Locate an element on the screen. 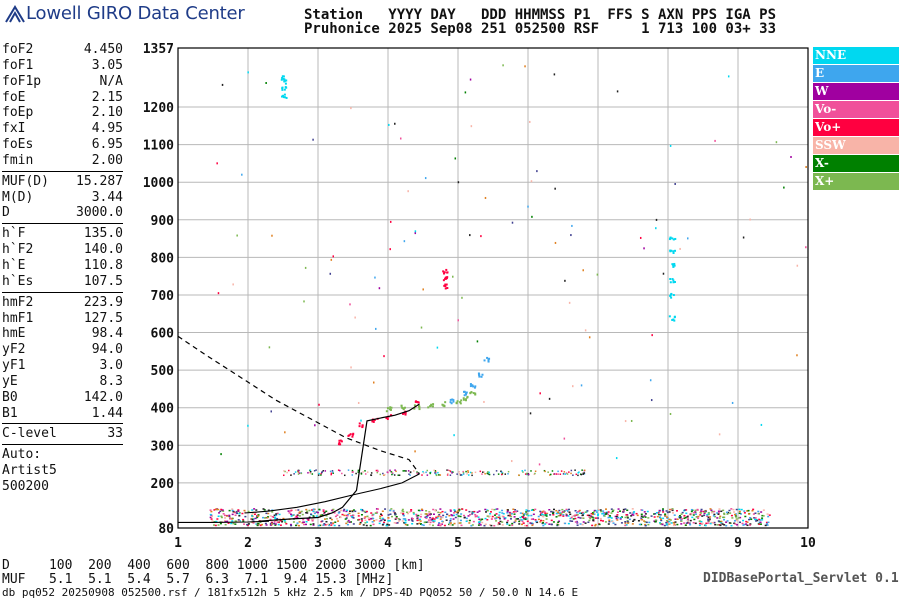 This screenshot has height=600, width=900. electron-density-profile is located at coordinates (339, 462).